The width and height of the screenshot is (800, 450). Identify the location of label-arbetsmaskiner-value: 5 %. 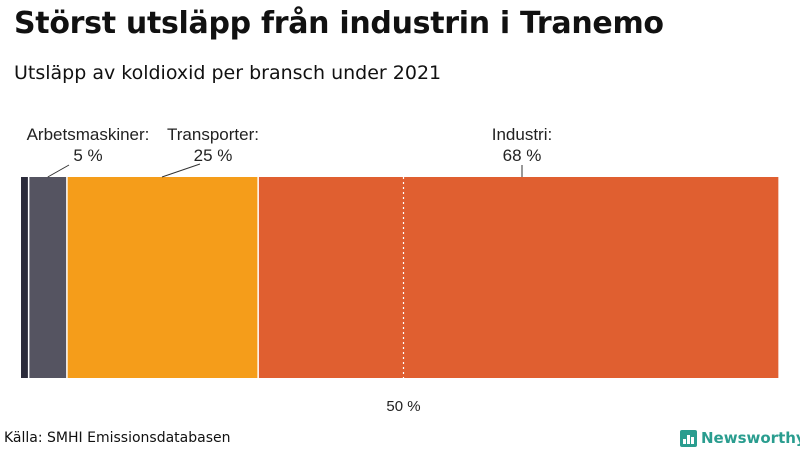
(87, 155).